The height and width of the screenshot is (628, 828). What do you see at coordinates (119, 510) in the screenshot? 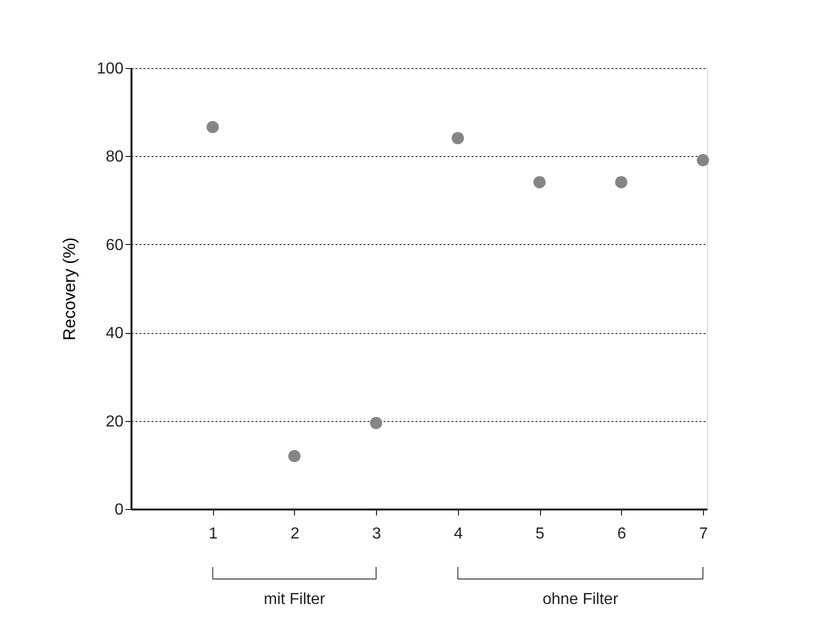
I see `y-tick-label: 0` at bounding box center [119, 510].